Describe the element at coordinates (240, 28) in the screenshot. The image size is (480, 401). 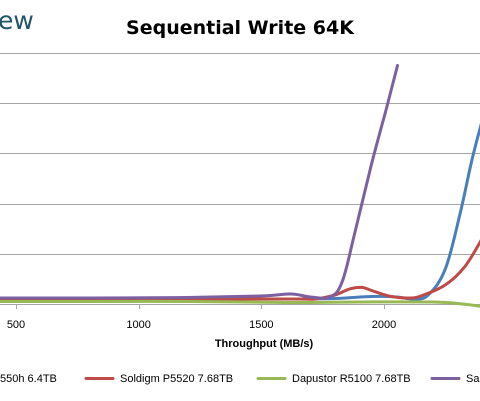
I see `chart-title: Sequential Write 64K` at that location.